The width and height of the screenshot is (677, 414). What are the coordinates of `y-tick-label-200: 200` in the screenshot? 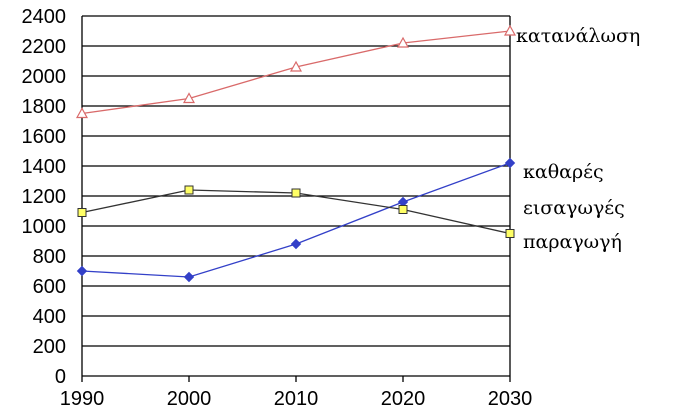 It's located at (49, 347).